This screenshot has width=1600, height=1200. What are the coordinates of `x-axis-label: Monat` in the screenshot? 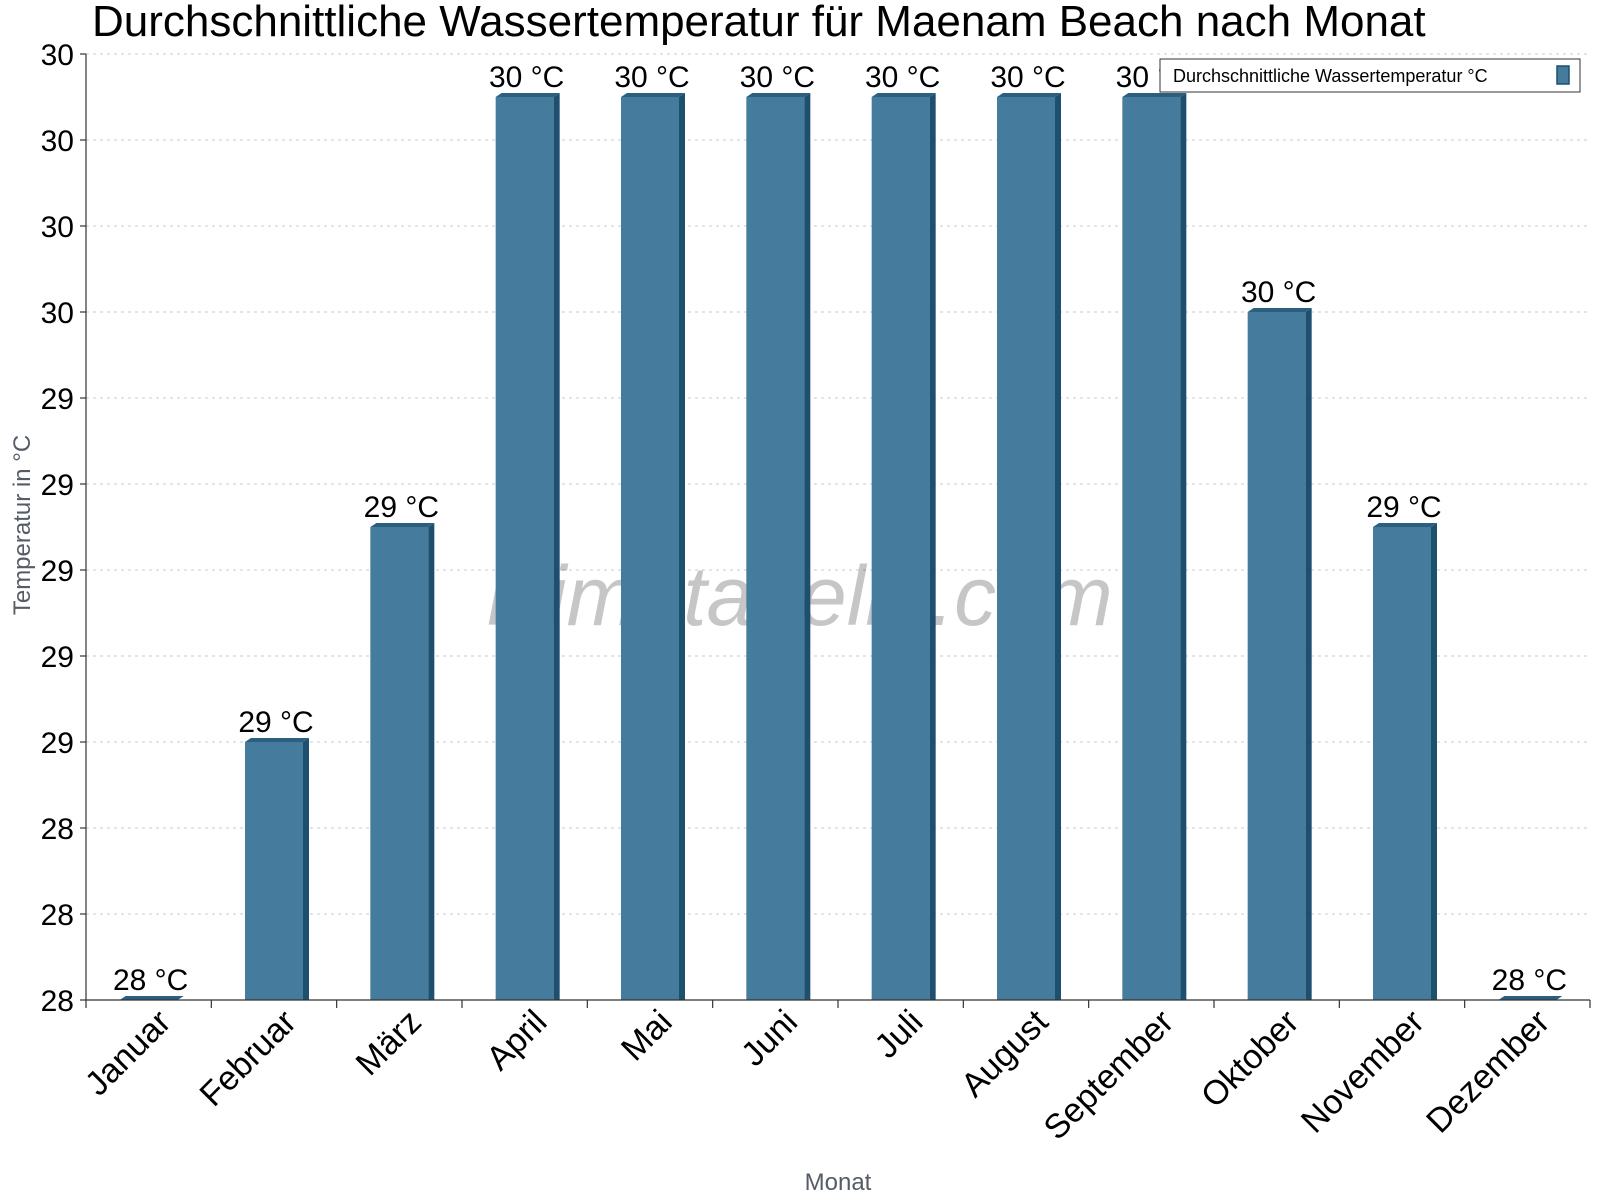 It's located at (838, 1182).